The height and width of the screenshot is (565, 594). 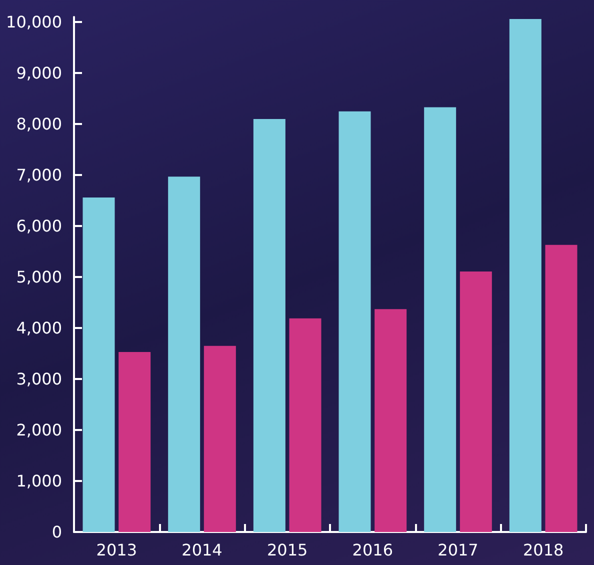 What do you see at coordinates (202, 550) in the screenshot?
I see `x-tick-label: 2014` at bounding box center [202, 550].